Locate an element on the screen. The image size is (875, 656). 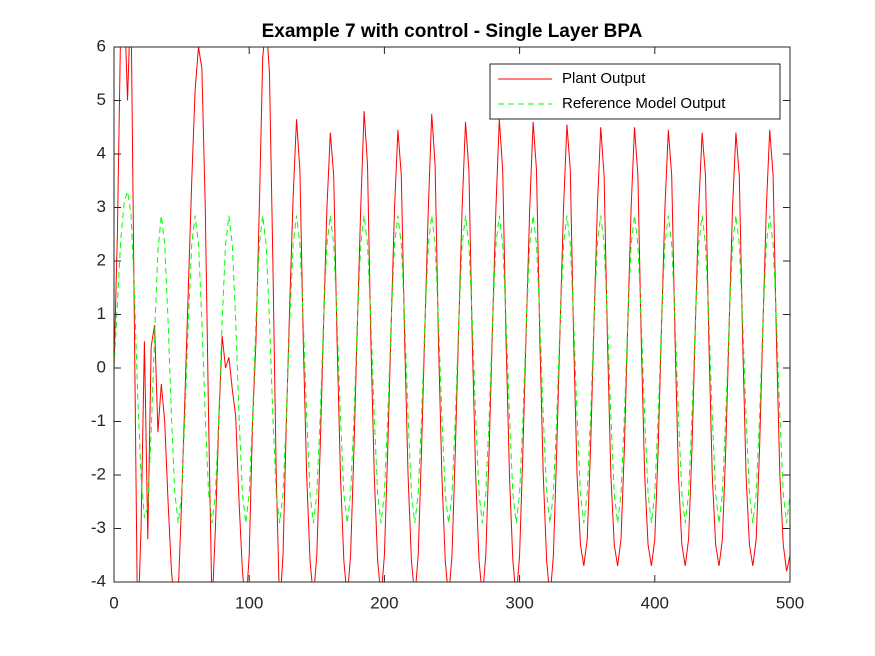
x-tick-label: 0 is located at coordinates (113, 602).